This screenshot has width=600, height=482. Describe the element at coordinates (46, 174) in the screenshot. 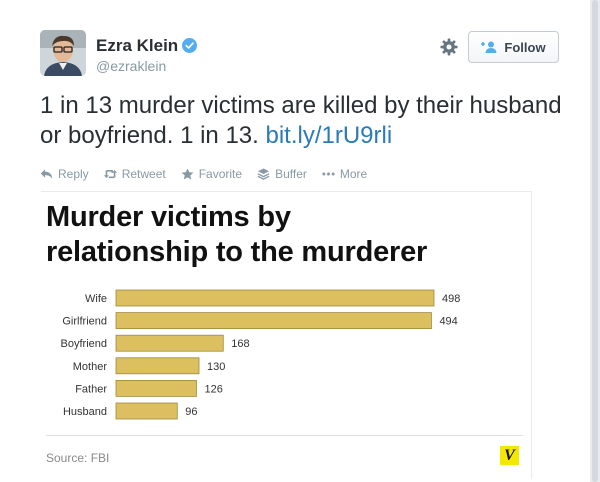

I see `reply-icon` at that location.